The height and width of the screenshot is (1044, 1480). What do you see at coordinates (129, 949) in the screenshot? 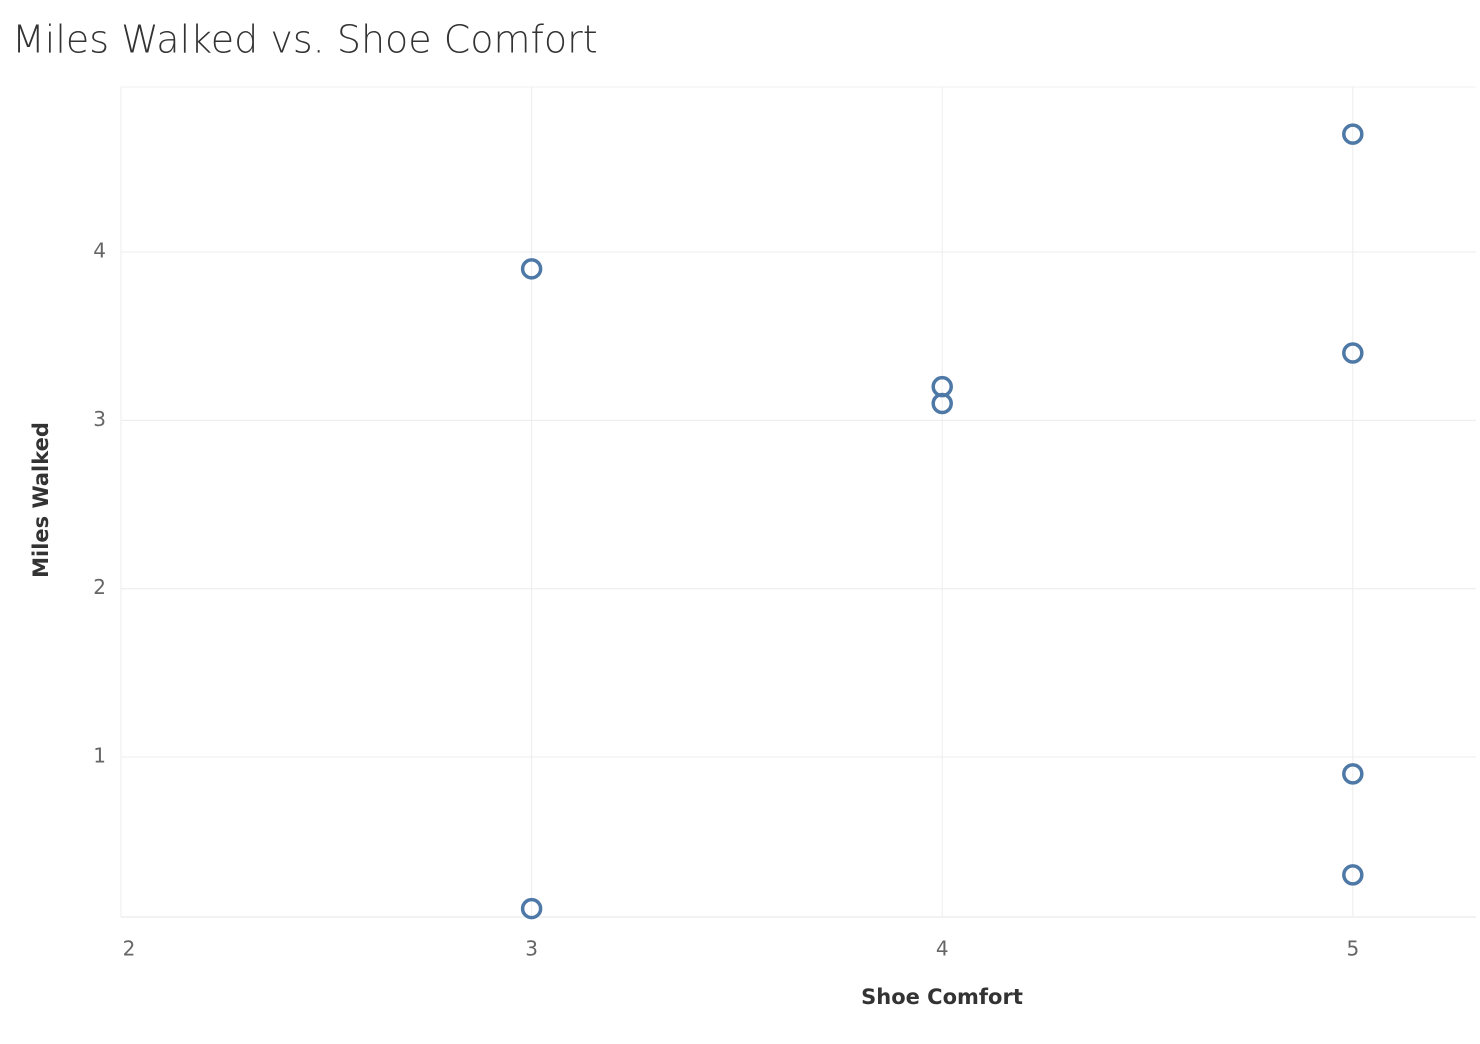
I see `x-tick-label: 2` at bounding box center [129, 949].